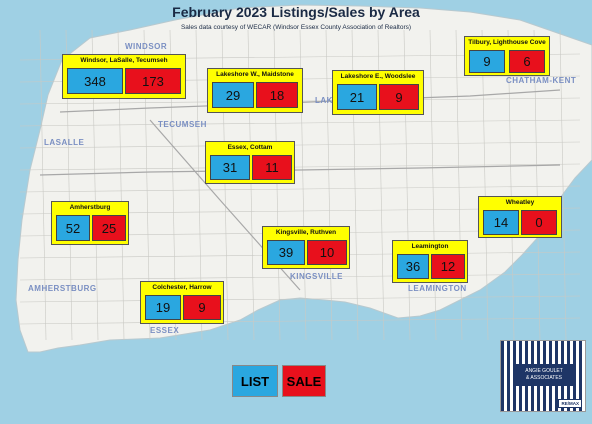 Image resolution: width=592 pixels, height=424 pixels. I want to click on legend-sale: SALE, so click(304, 381).